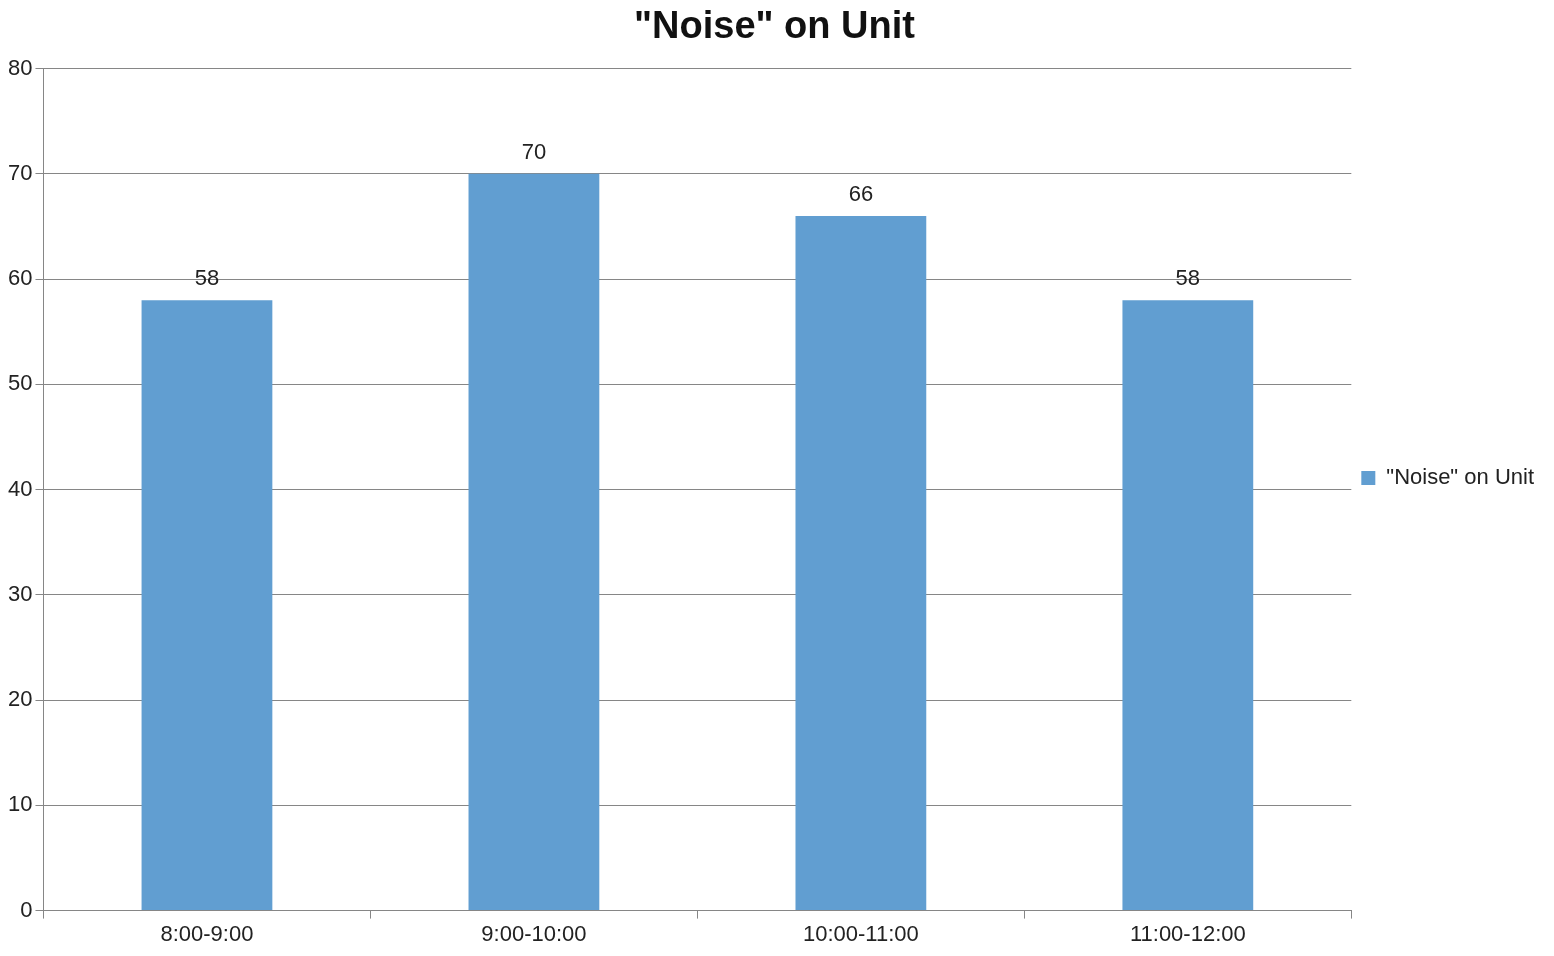 The image size is (1554, 956). What do you see at coordinates (26, 909) in the screenshot?
I see `y-tick-label: 0` at bounding box center [26, 909].